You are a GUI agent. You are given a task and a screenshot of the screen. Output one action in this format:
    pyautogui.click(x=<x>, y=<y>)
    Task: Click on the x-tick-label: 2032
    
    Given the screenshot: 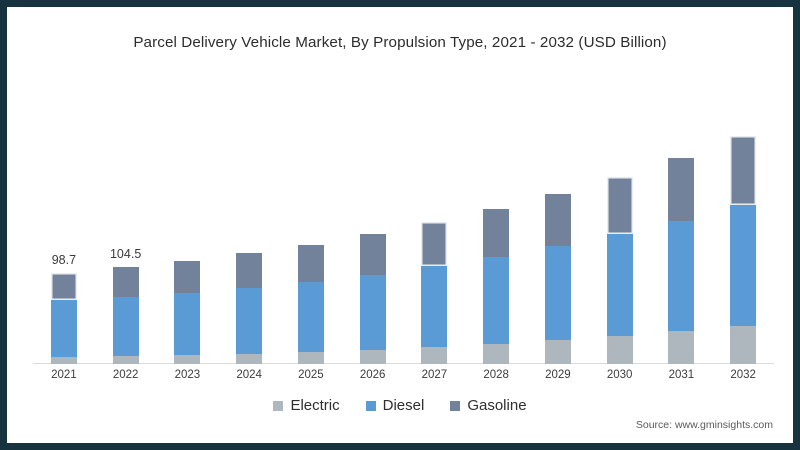 What is the action you would take?
    pyautogui.click(x=743, y=375)
    